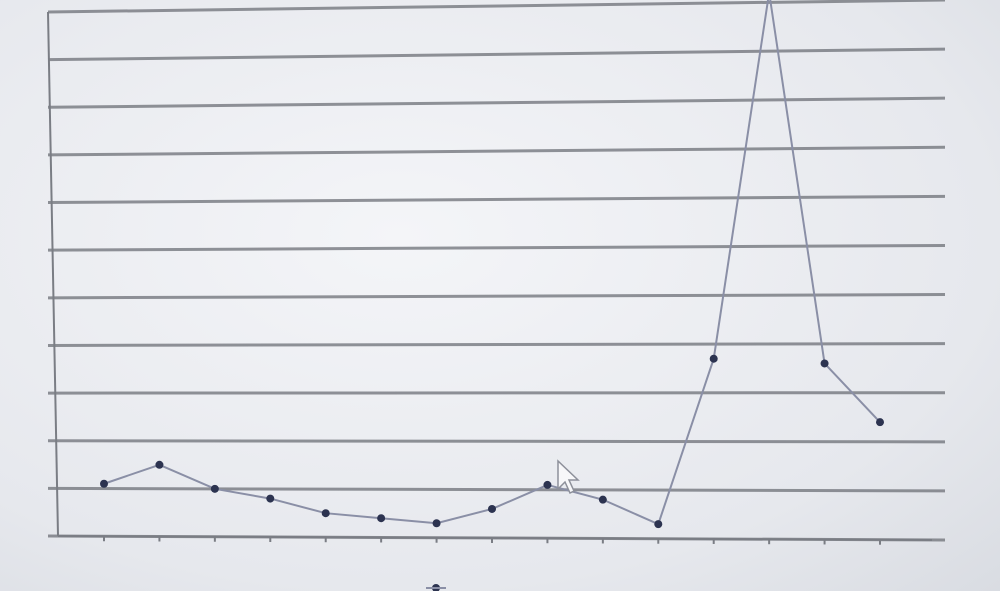 Image resolution: width=1000 pixels, height=591 pixels. Describe the element at coordinates (436, 587) in the screenshot. I see `legend` at that location.